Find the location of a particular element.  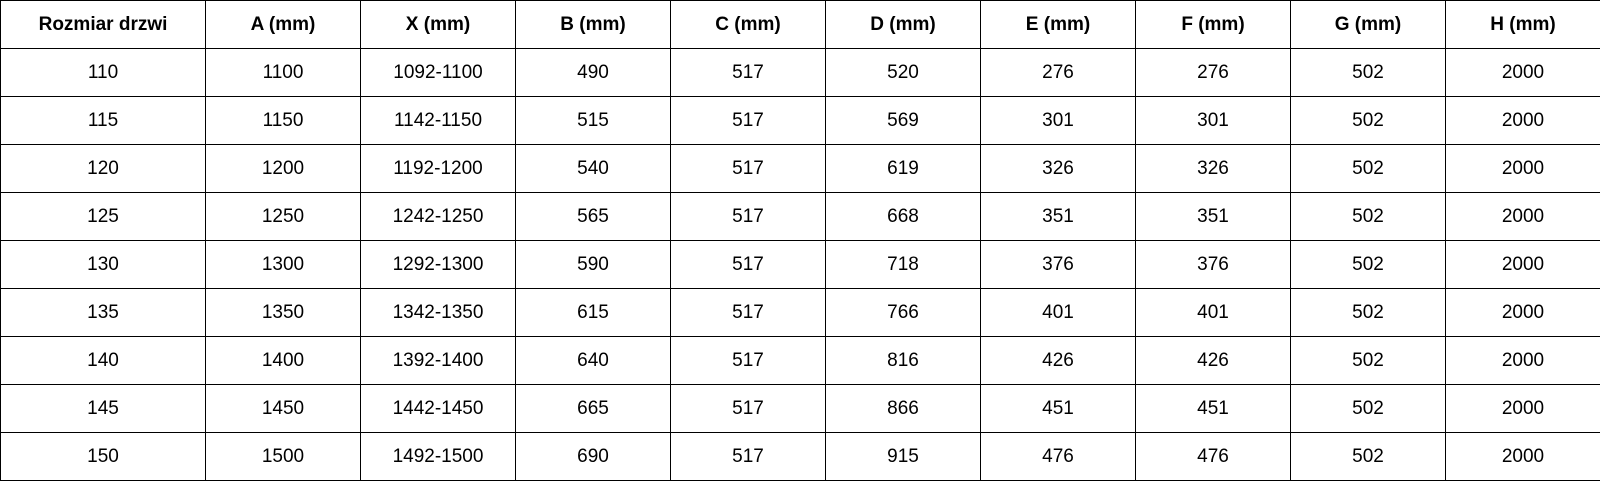

table-cell: 668 is located at coordinates (903, 216).